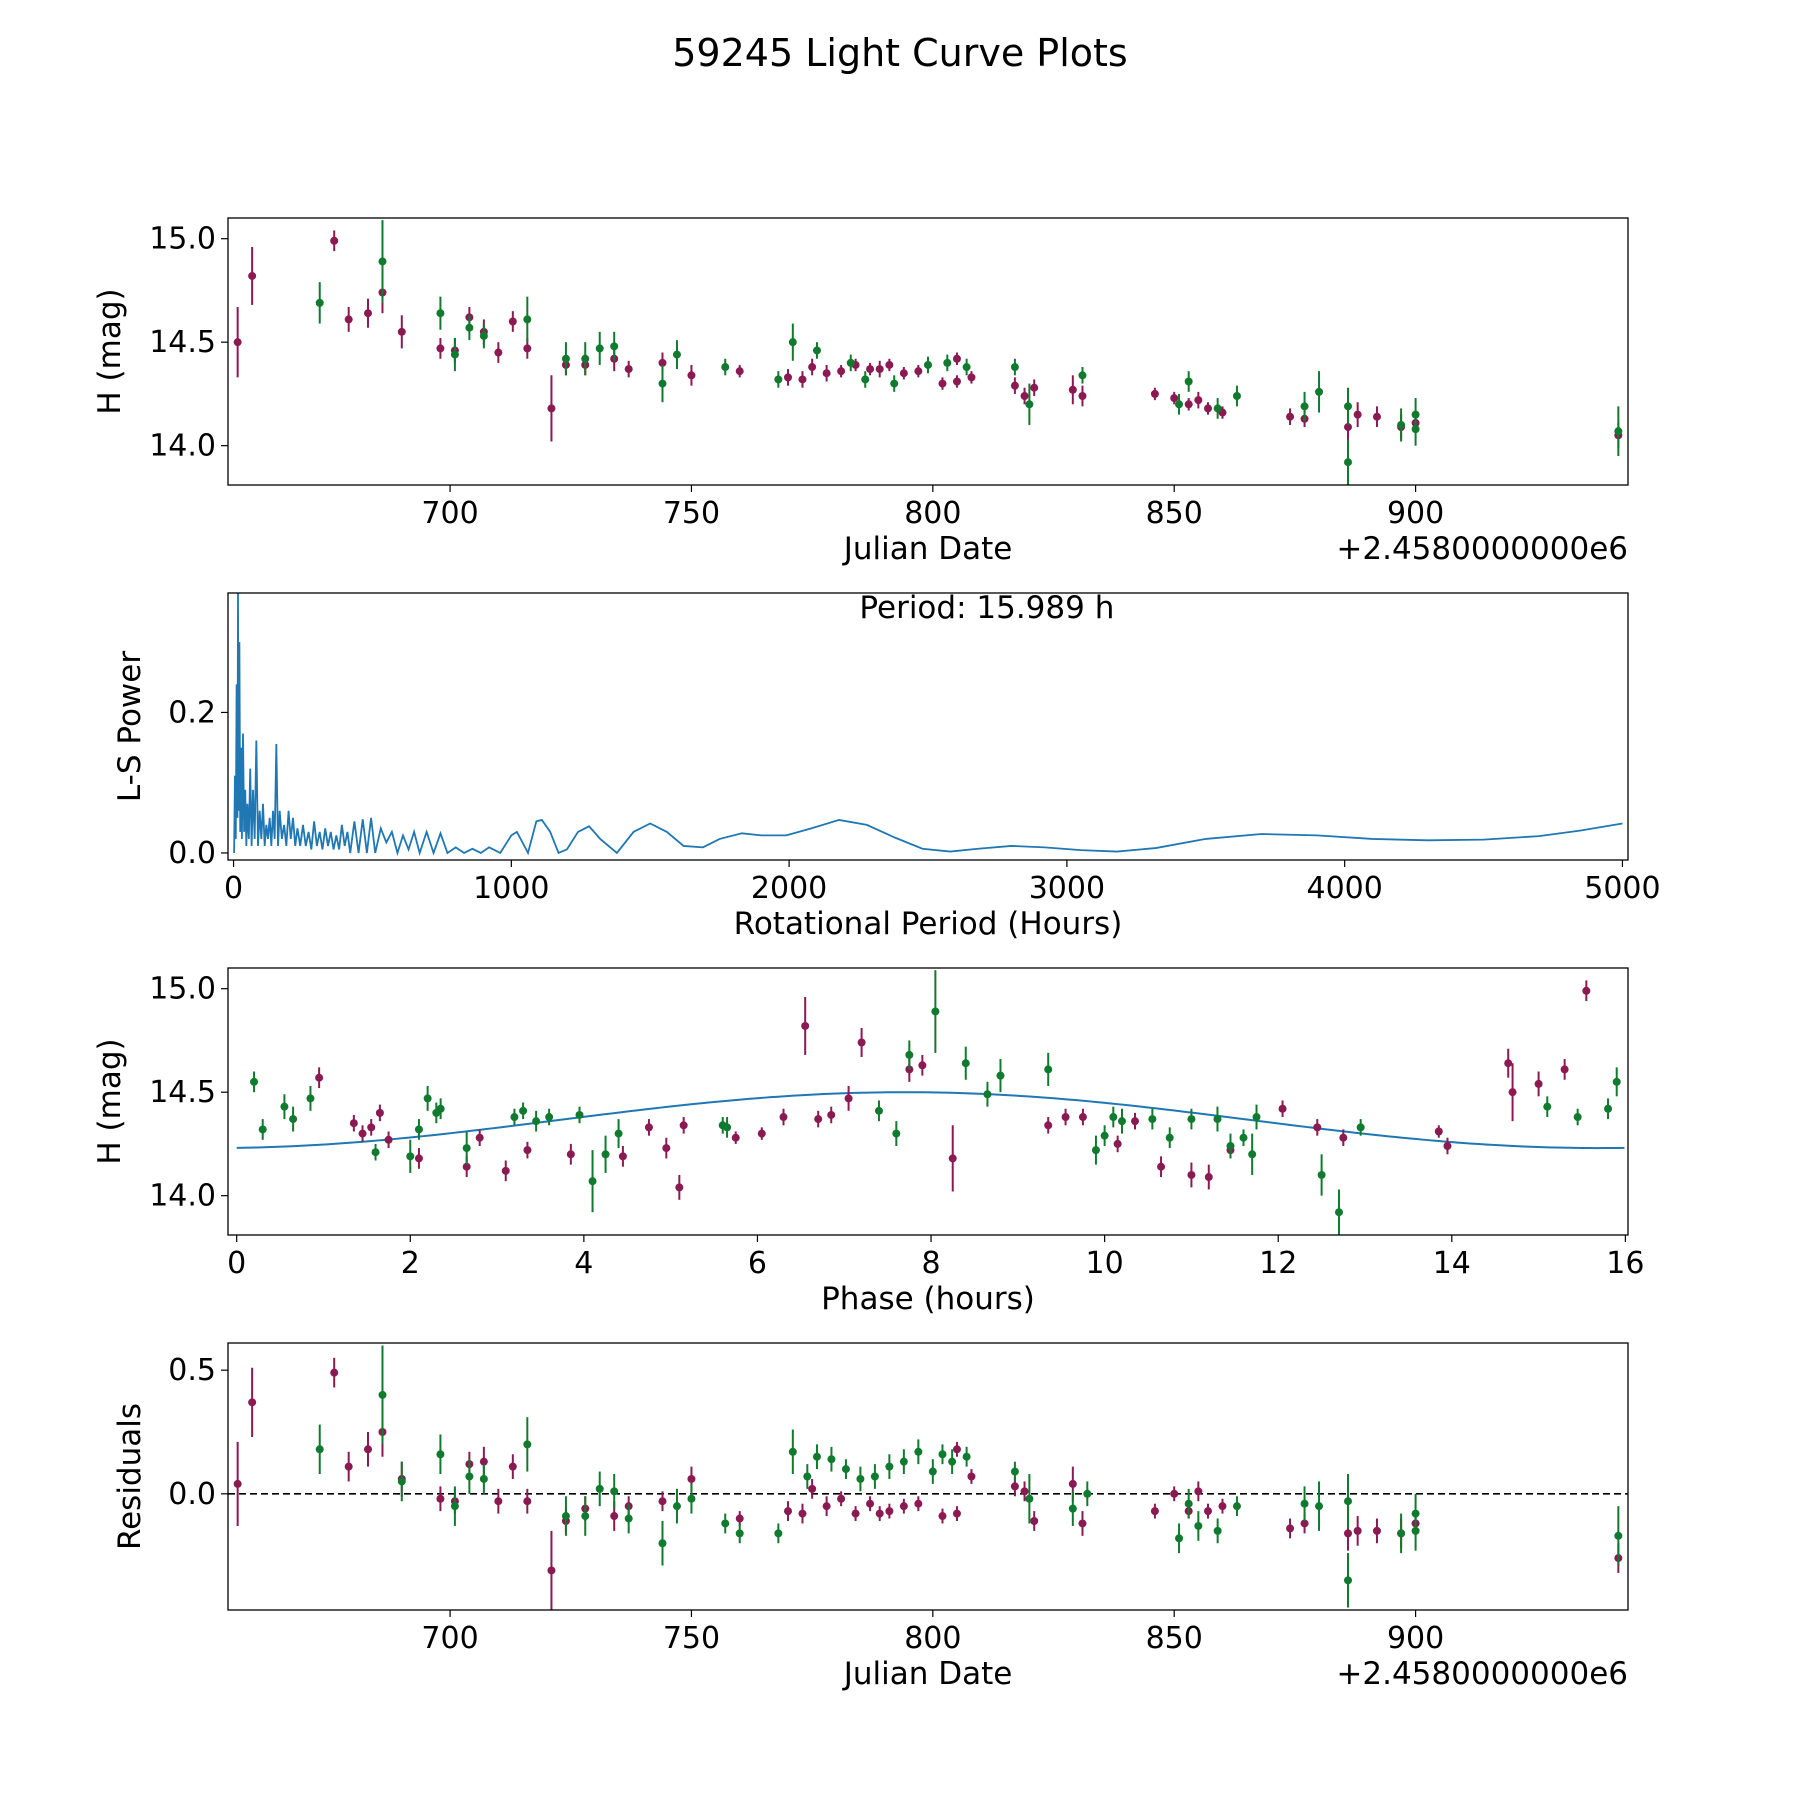 The image size is (1800, 1800). What do you see at coordinates (110, 1101) in the screenshot?
I see `y-axis-label: H (mag)` at bounding box center [110, 1101].